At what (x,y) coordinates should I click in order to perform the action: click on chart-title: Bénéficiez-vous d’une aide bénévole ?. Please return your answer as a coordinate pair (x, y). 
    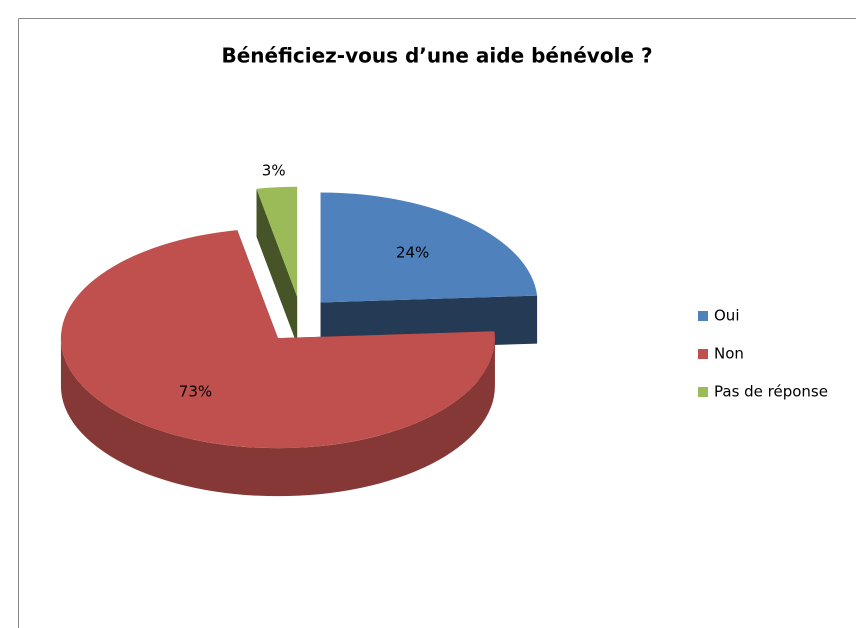
    Looking at the image, I should click on (436, 56).